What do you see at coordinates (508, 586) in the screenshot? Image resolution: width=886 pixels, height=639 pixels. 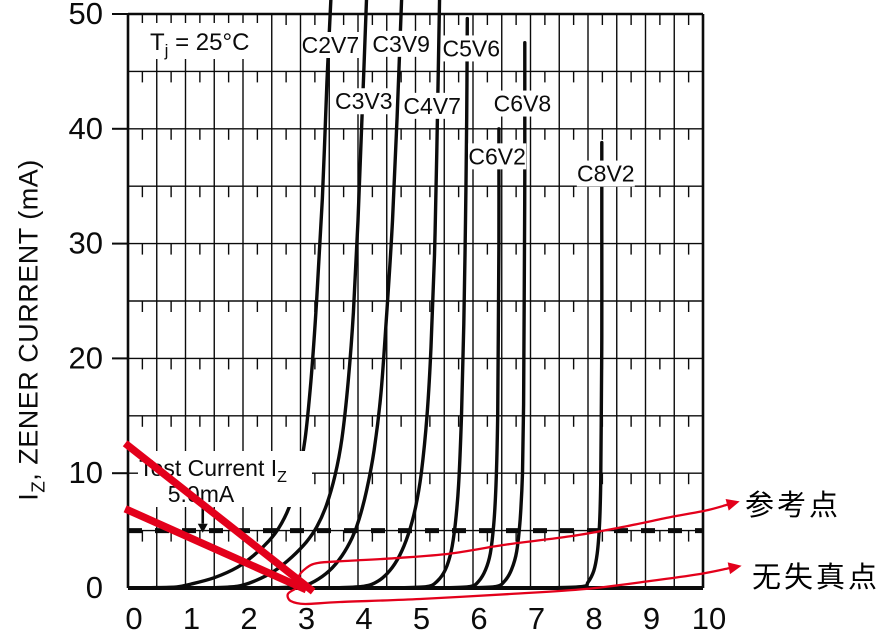 I see `no-distortion-arrow` at bounding box center [508, 586].